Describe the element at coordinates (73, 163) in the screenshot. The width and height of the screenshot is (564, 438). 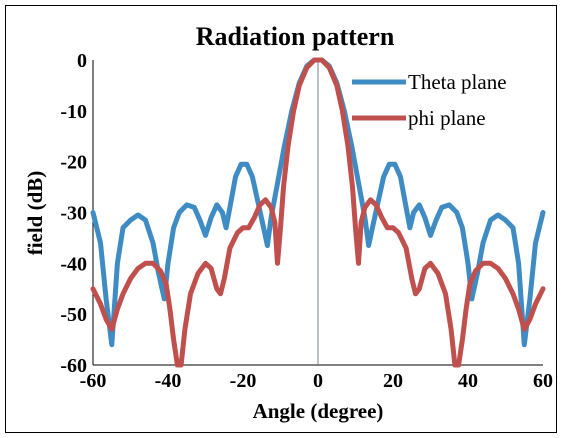
I see `y-tick-label: -20` at that location.